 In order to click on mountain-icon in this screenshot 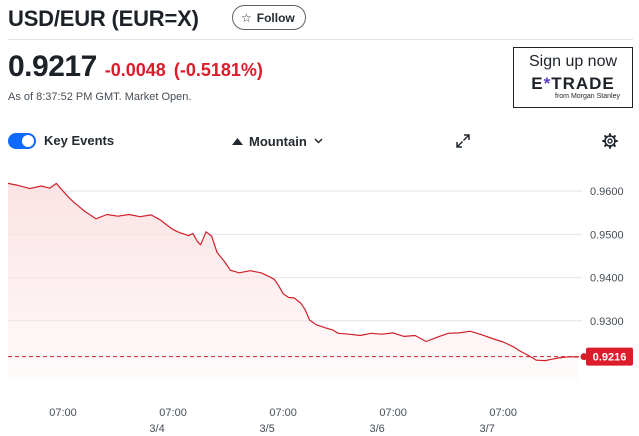, I will do `click(237, 141)`.